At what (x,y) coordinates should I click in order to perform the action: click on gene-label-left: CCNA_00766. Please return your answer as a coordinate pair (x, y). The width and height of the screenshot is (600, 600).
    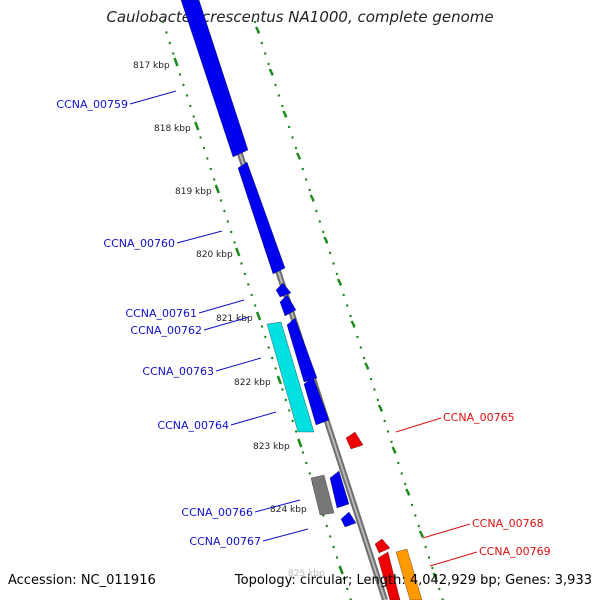
    Looking at the image, I should click on (217, 512).